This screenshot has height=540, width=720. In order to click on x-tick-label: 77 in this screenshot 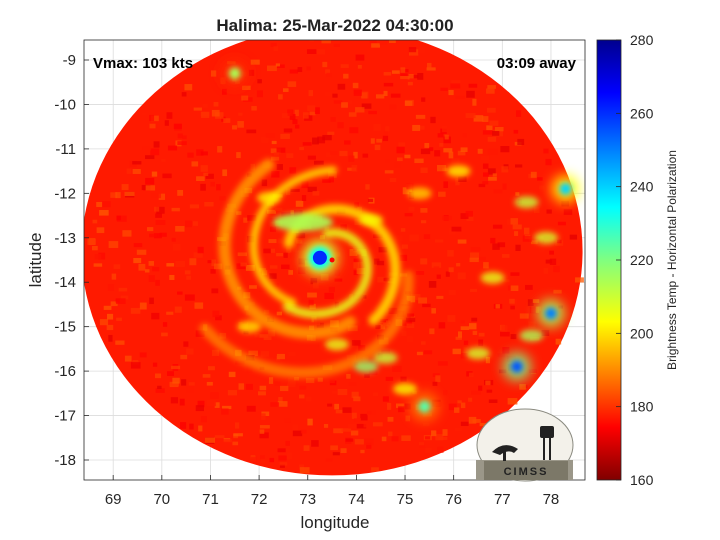, I will do `click(502, 499)`.